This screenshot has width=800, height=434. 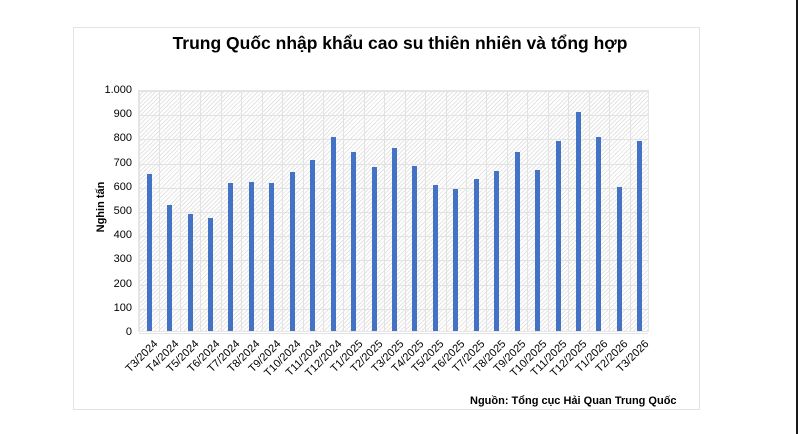 What do you see at coordinates (118, 90) in the screenshot?
I see `y-tick-label: 1.000` at bounding box center [118, 90].